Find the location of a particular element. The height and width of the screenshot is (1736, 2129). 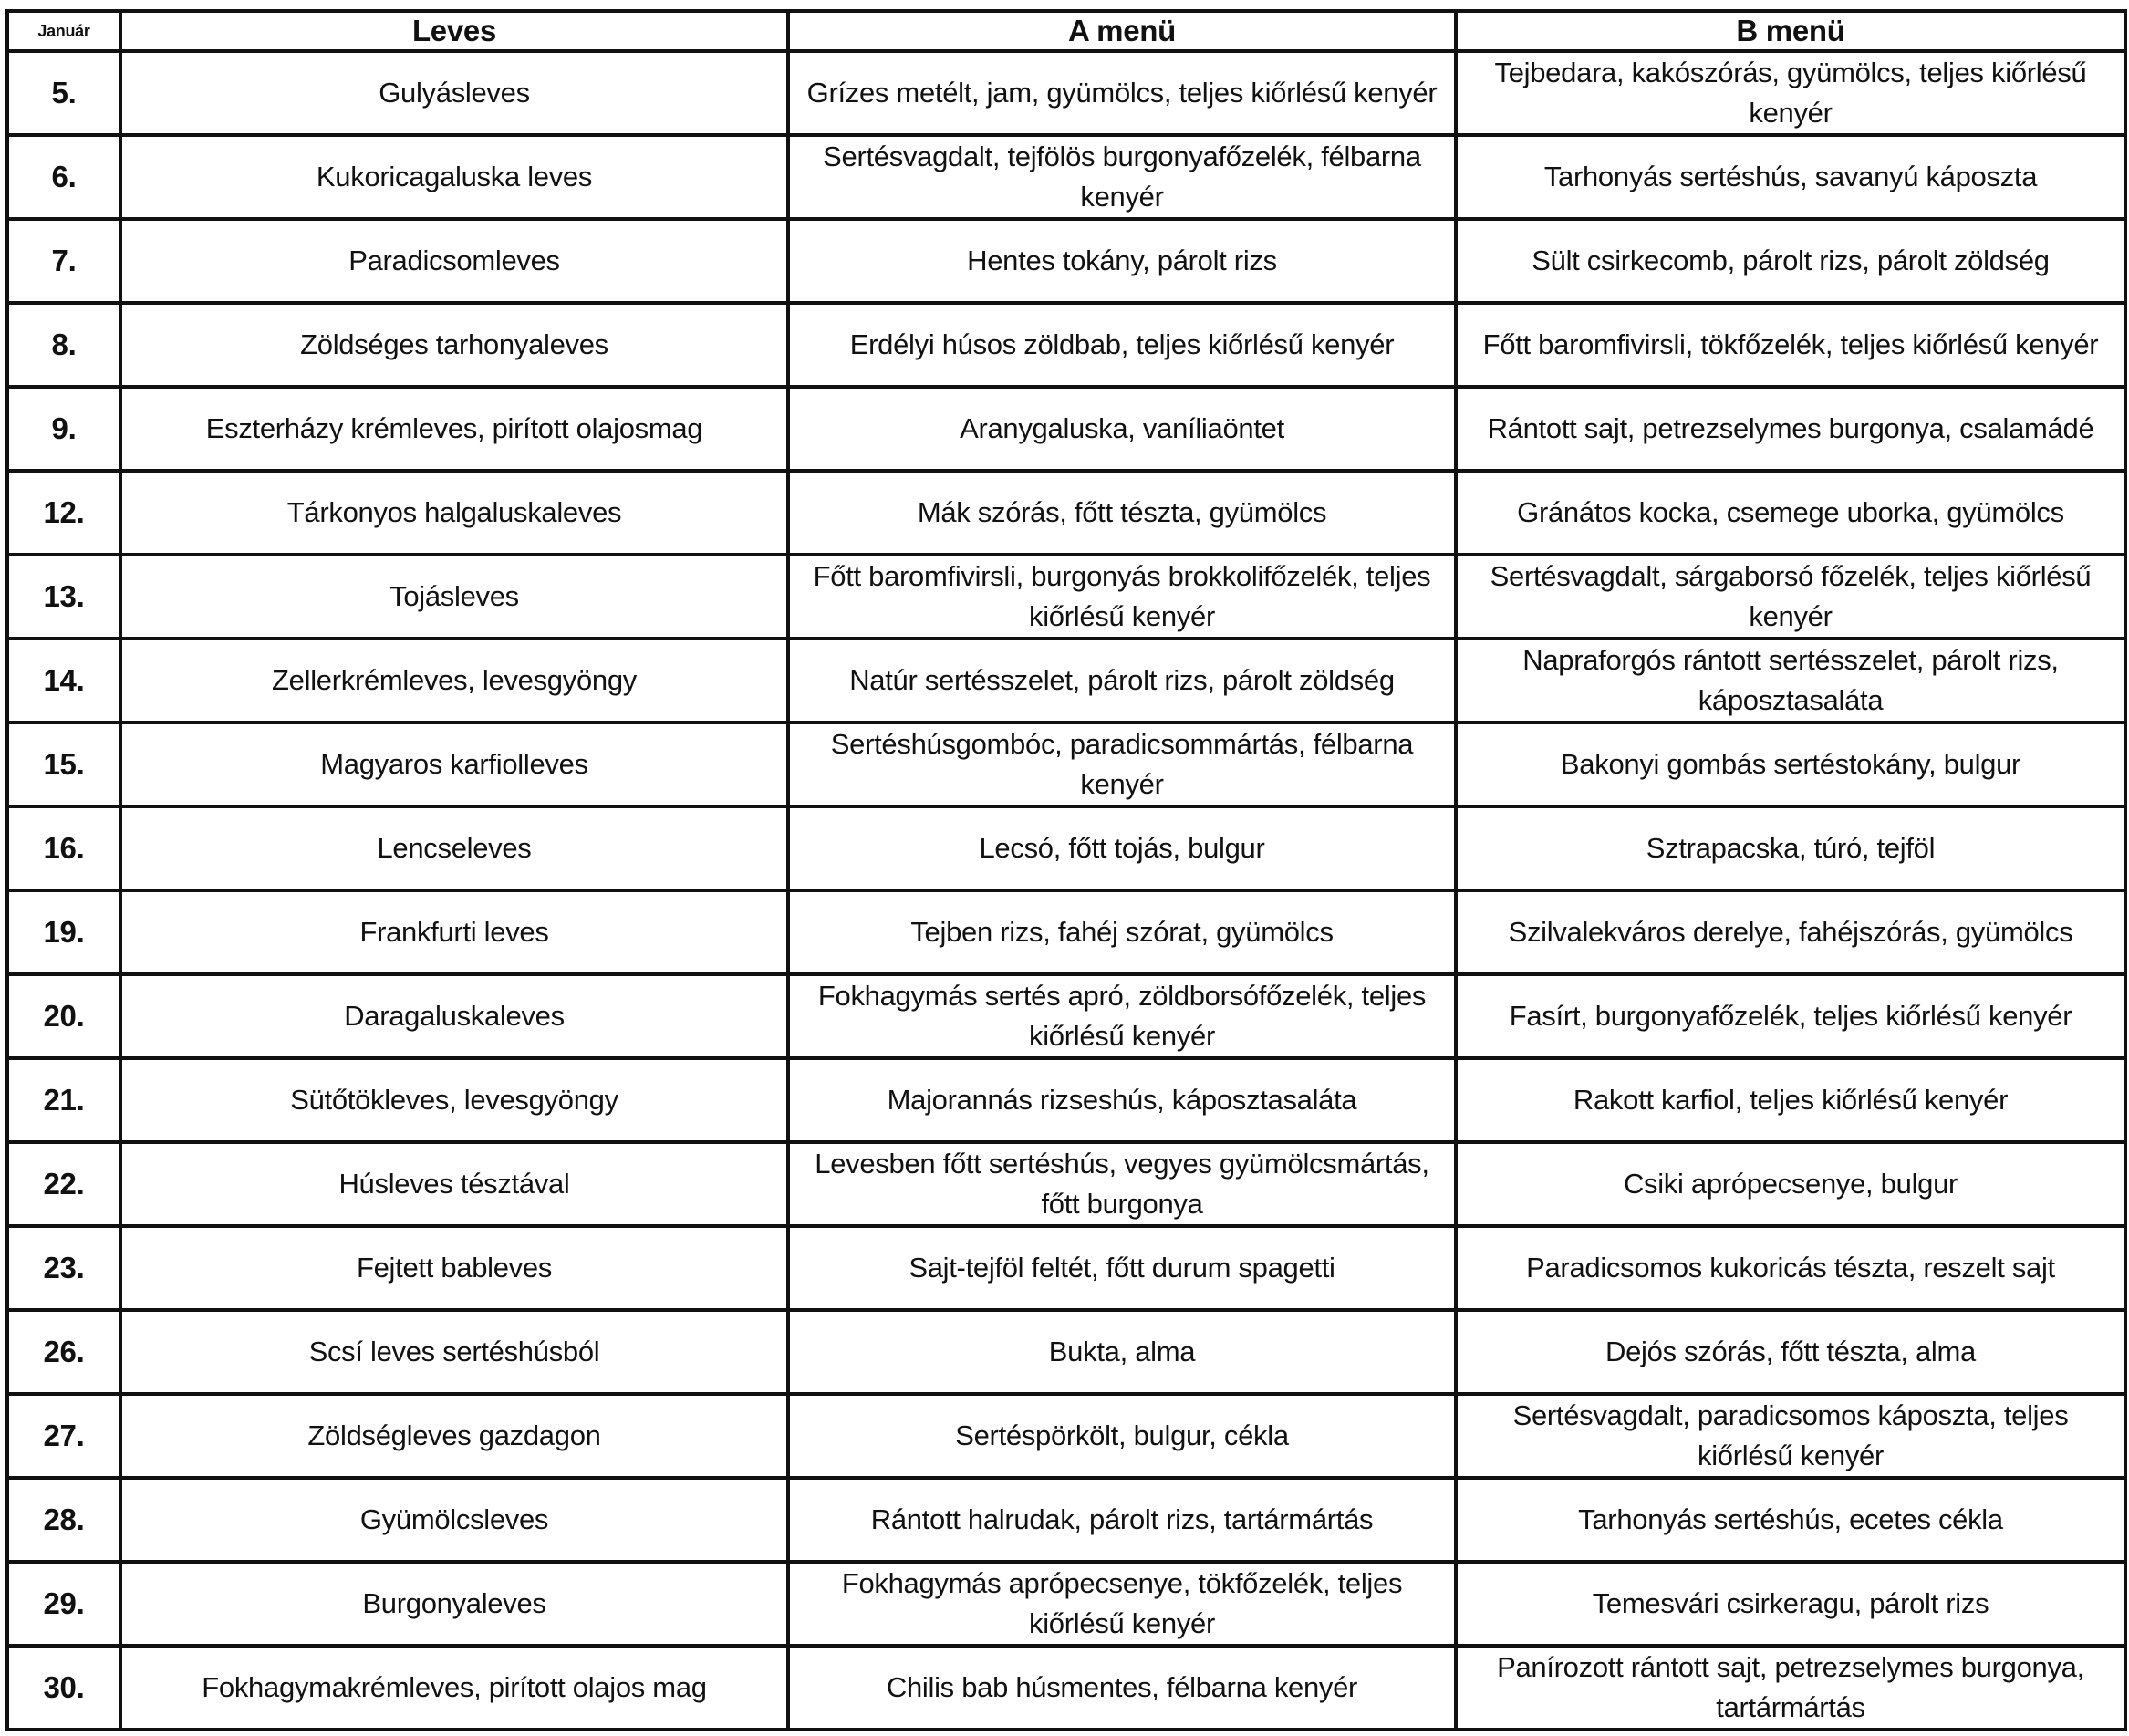

day-cell: 19. is located at coordinates (63, 932).